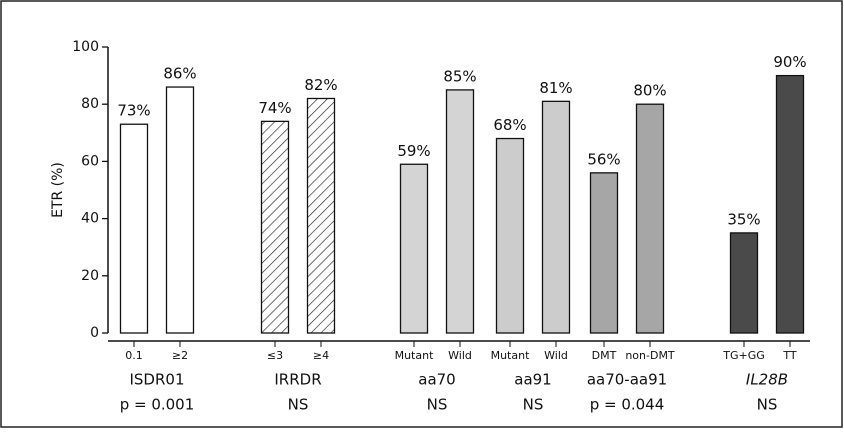 The width and height of the screenshot is (844, 441). Describe the element at coordinates (321, 355) in the screenshot. I see `x-tick-label: ≥4` at that location.